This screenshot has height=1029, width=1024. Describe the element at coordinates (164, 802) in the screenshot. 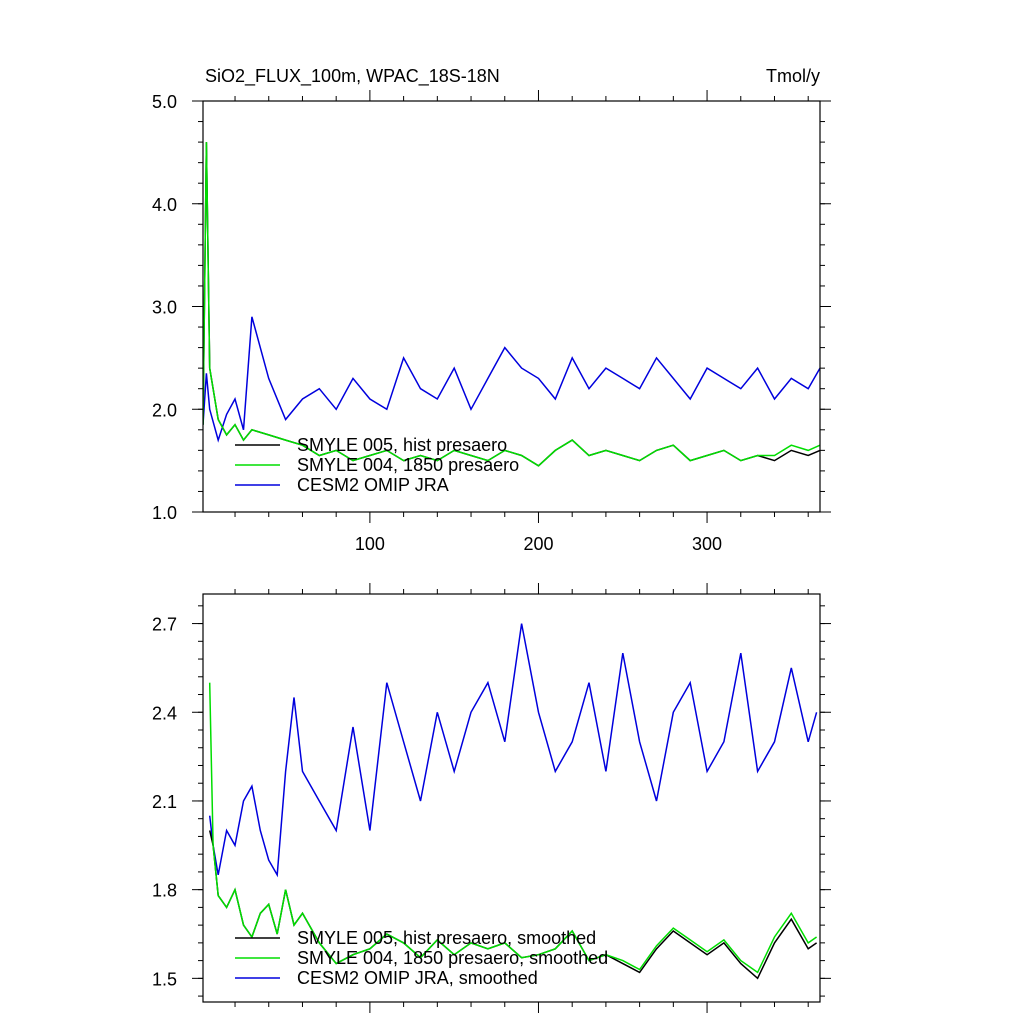

I see `y-tick-label: 2.1` at that location.